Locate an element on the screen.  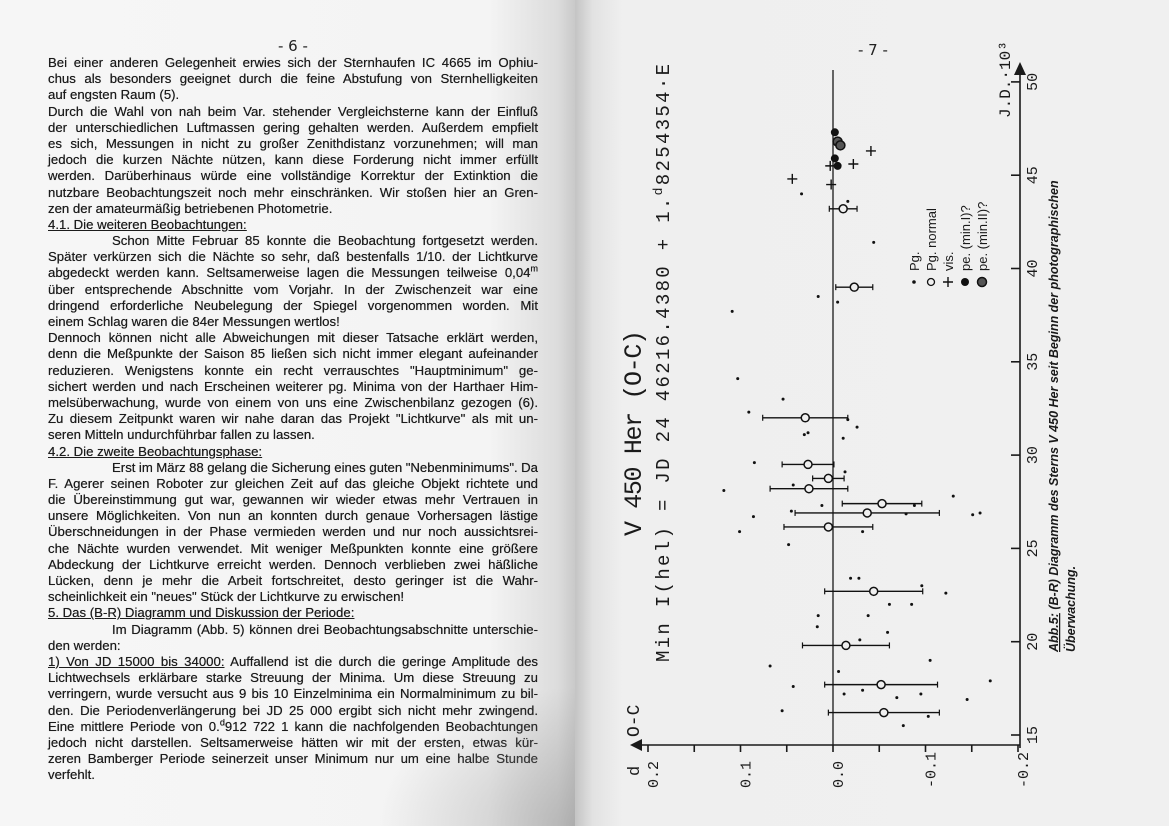
legend-filled-circle-icon is located at coordinates (965, 282).